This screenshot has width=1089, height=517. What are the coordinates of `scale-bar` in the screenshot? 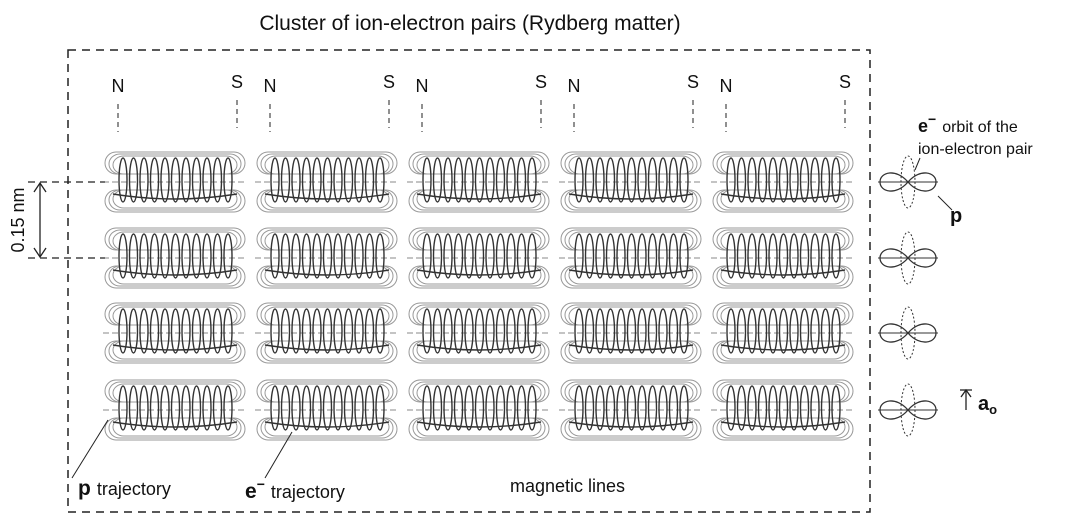 It's located at (66, 220).